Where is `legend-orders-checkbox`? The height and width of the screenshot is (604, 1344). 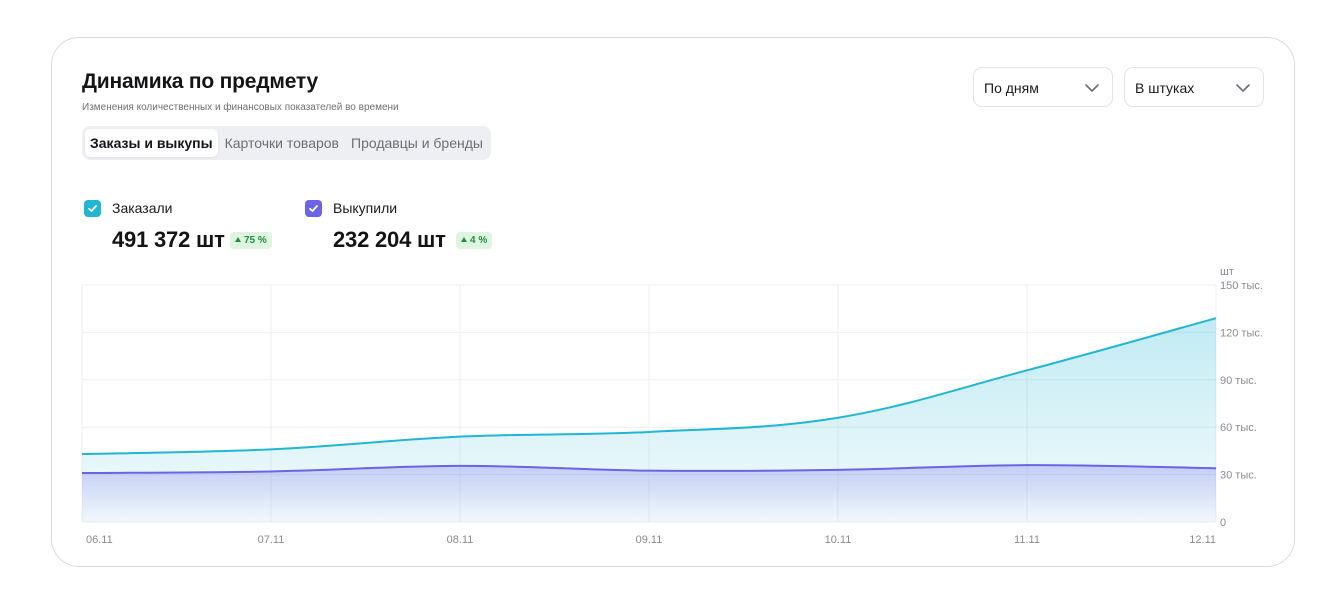
legend-orders-checkbox is located at coordinates (92, 208).